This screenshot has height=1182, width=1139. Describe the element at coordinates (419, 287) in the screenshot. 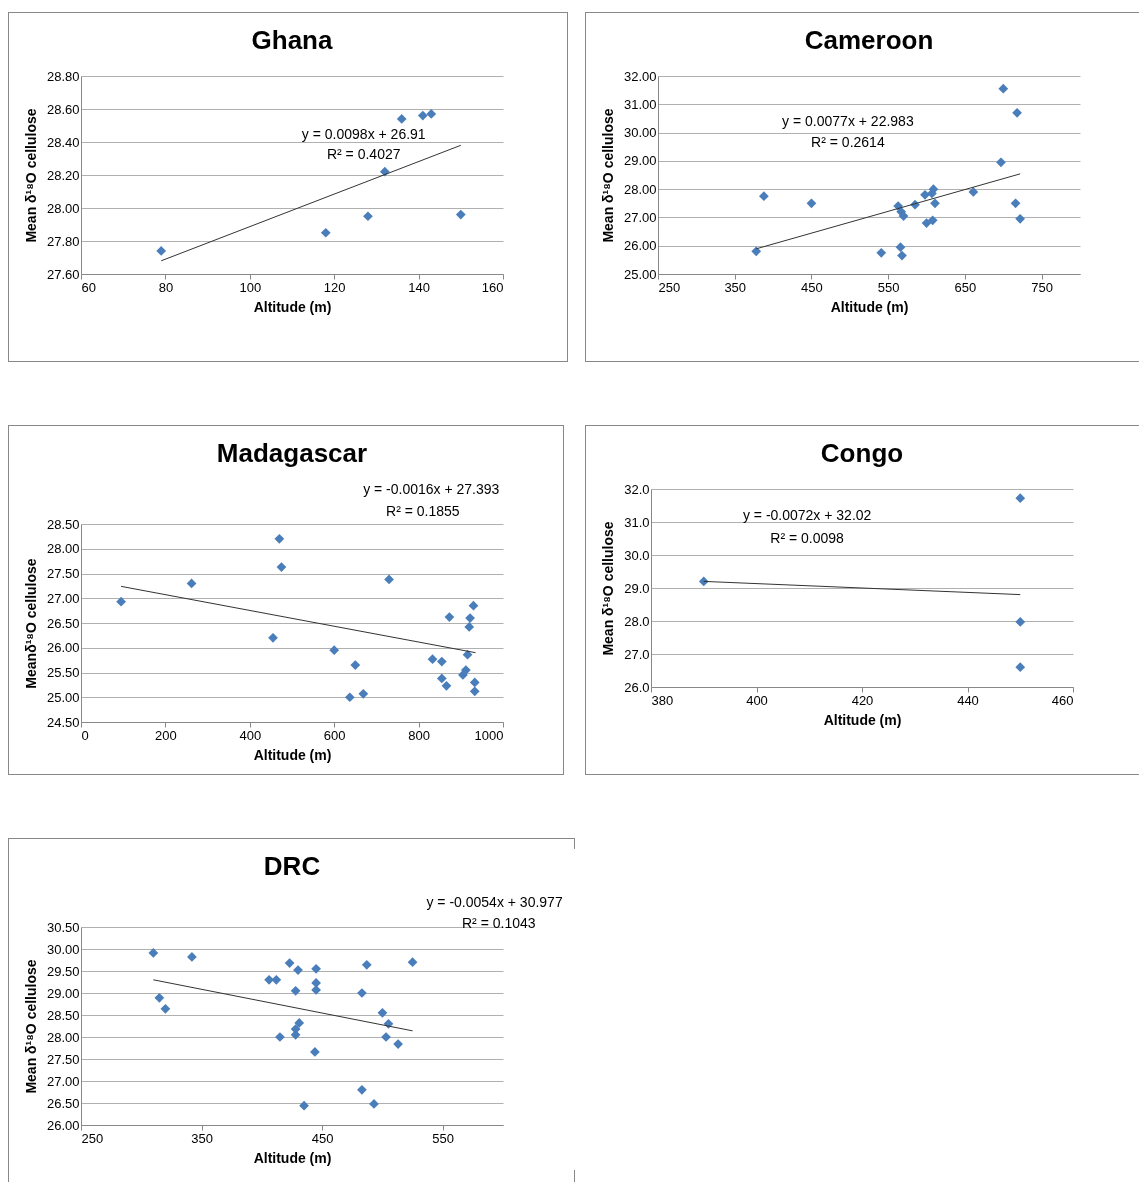

I see `x-tick-label: 140` at that location.